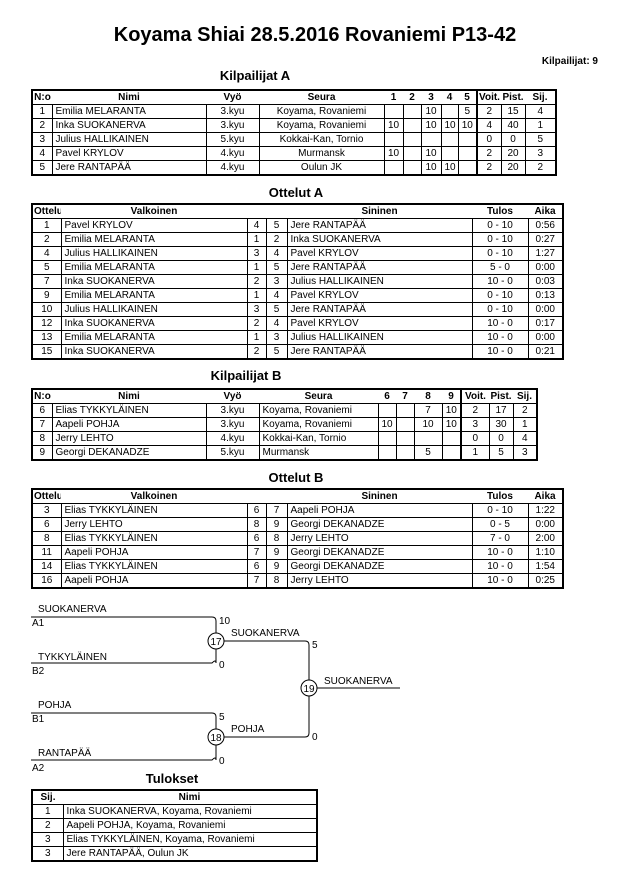 The height and width of the screenshot is (891, 630). I want to click on table-row: 16 Aapeli POHJA 7 8 Jerry LEHTO 10 - 0 0:25, so click(297, 581).